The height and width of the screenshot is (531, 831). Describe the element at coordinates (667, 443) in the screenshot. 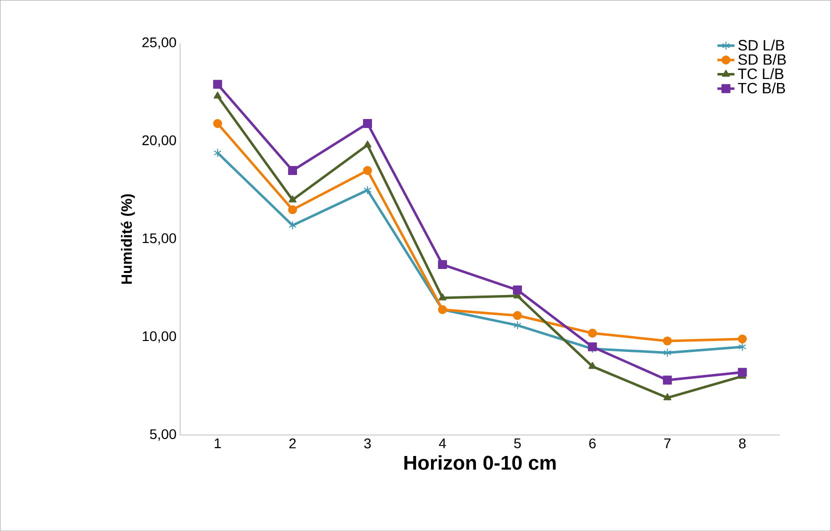

I see `x-tick-label: 7` at that location.